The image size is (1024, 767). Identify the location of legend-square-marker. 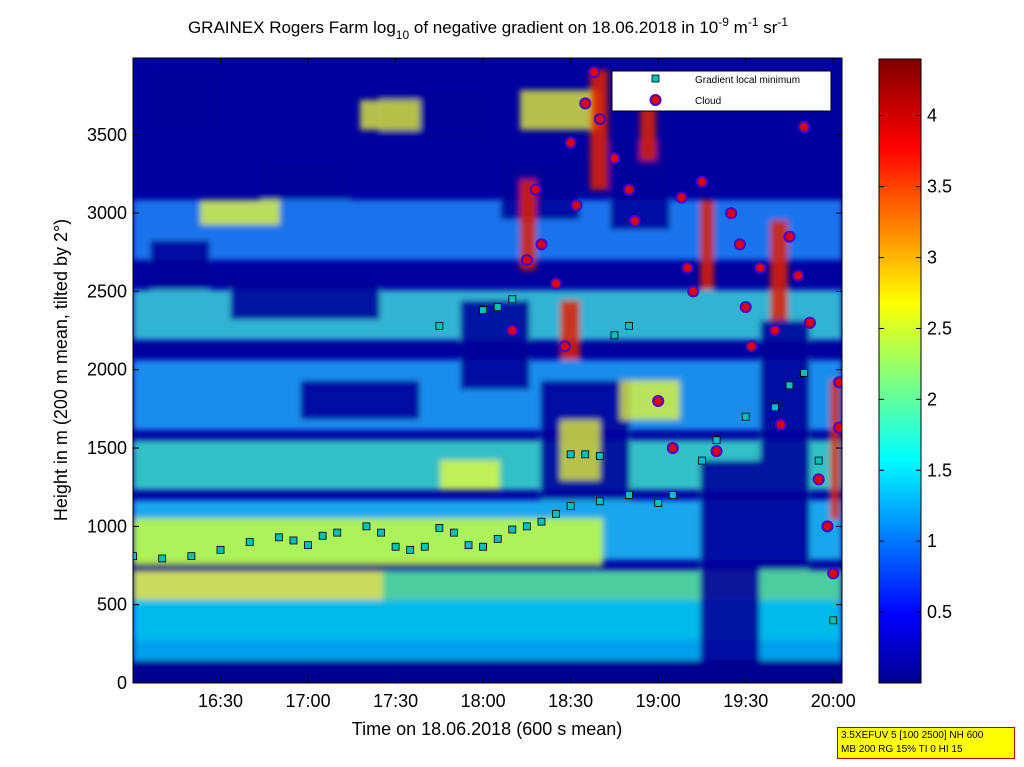
(655, 78).